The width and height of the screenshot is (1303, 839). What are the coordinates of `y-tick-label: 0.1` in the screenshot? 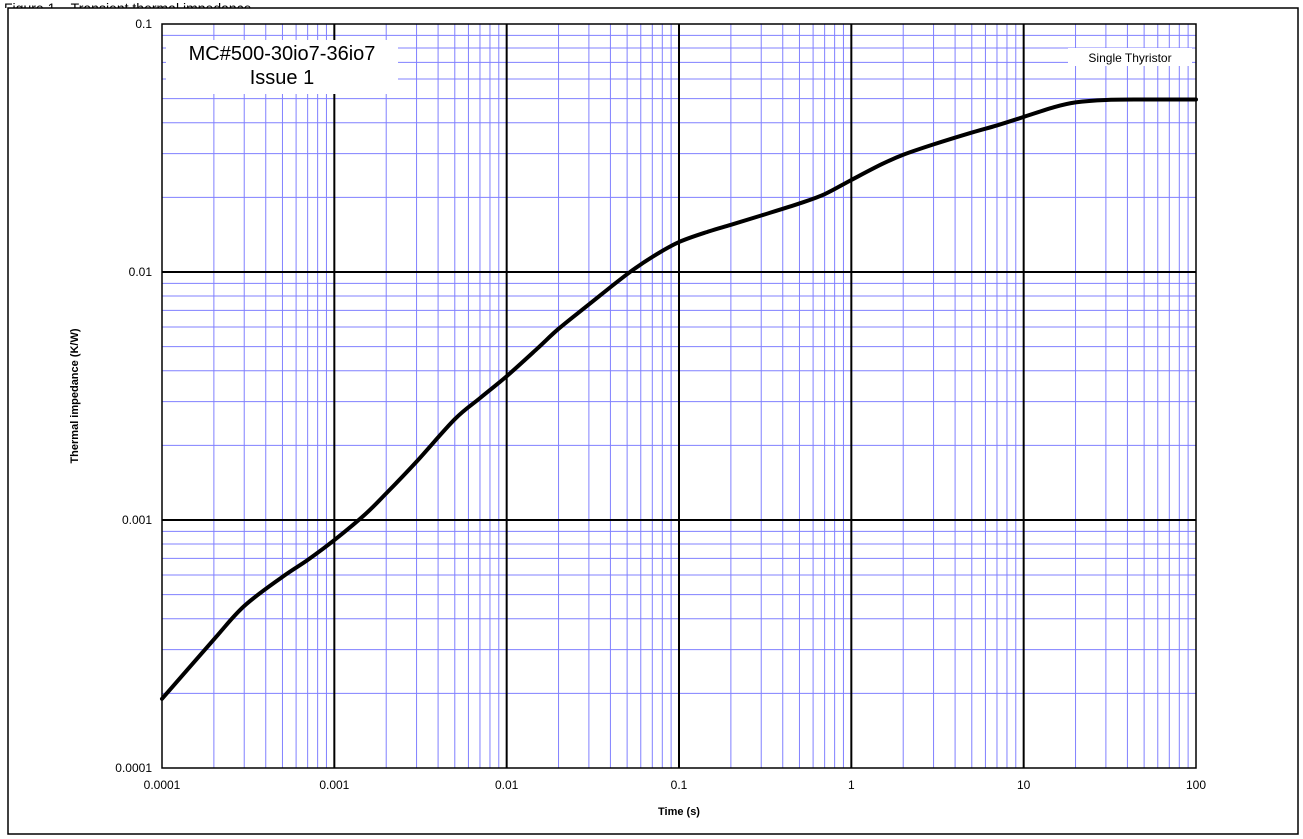 It's located at (143, 24).